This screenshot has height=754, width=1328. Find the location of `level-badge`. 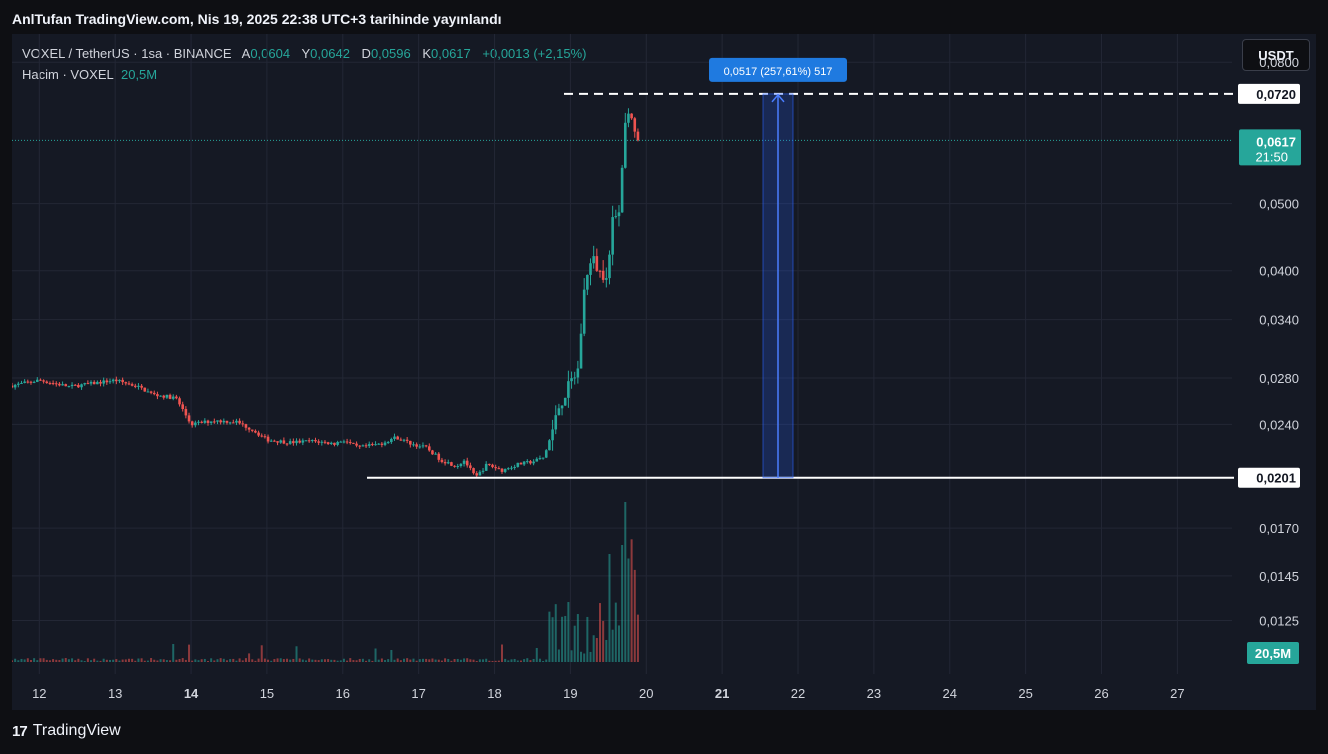

level-badge is located at coordinates (1269, 93).